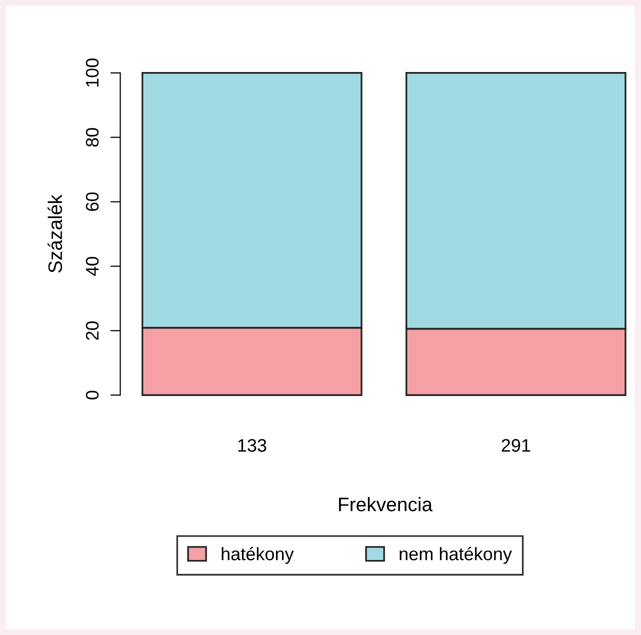  Describe the element at coordinates (92, 137) in the screenshot. I see `y-tick-label: 80` at that location.